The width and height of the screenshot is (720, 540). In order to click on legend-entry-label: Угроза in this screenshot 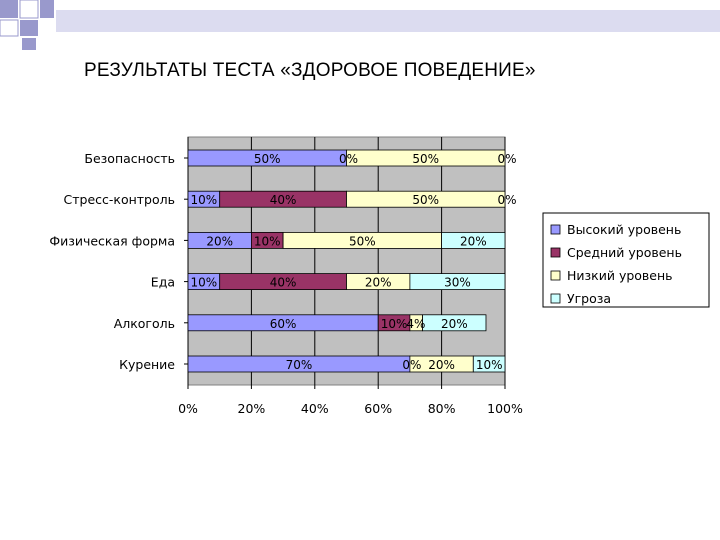, I will do `click(589, 298)`.